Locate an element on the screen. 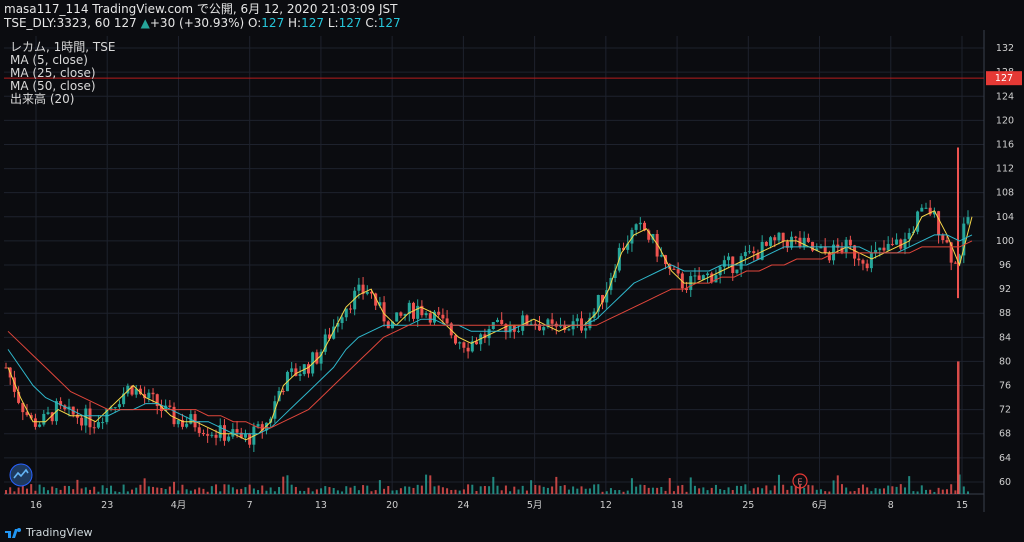 This screenshot has width=1024, height=542. x-tick-label: 25 is located at coordinates (748, 505).